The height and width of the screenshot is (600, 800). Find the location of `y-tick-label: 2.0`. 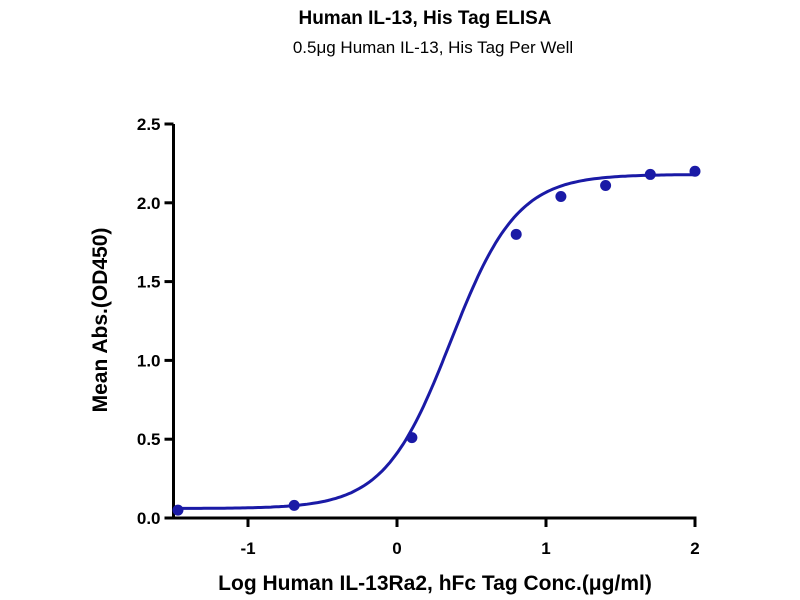

y-tick-label: 2.0 is located at coordinates (149, 203).